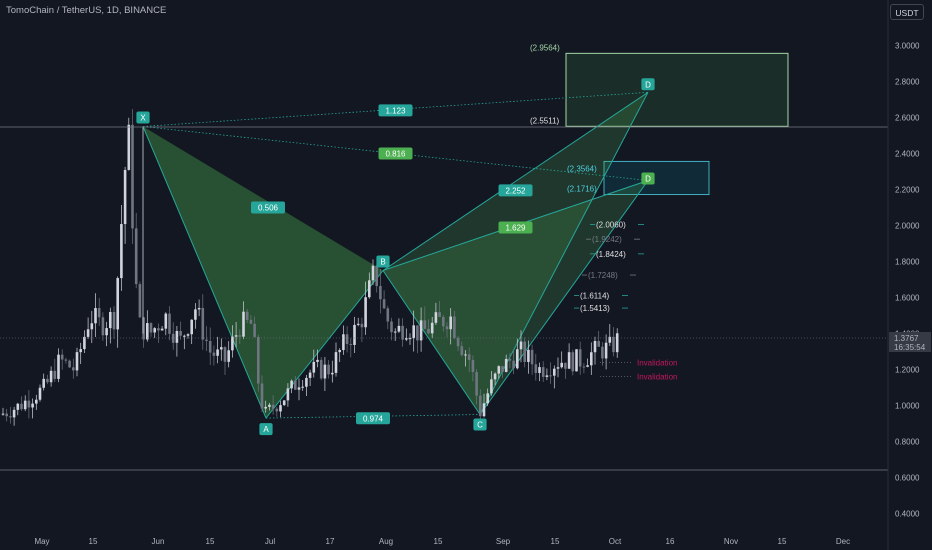 This screenshot has height=550, width=932. What do you see at coordinates (373, 418) in the screenshot?
I see `ratio-label: 0.974` at bounding box center [373, 418].